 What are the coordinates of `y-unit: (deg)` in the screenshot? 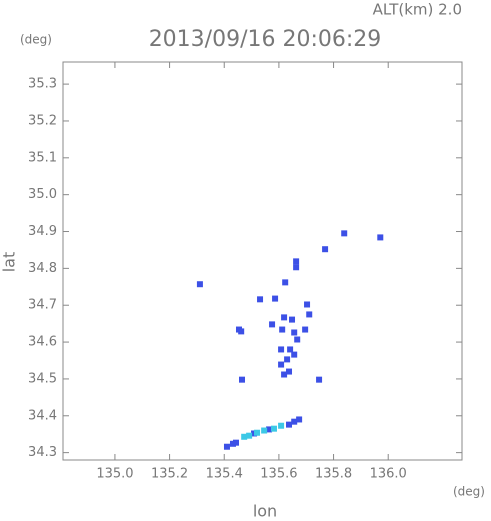 It's located at (36, 40).